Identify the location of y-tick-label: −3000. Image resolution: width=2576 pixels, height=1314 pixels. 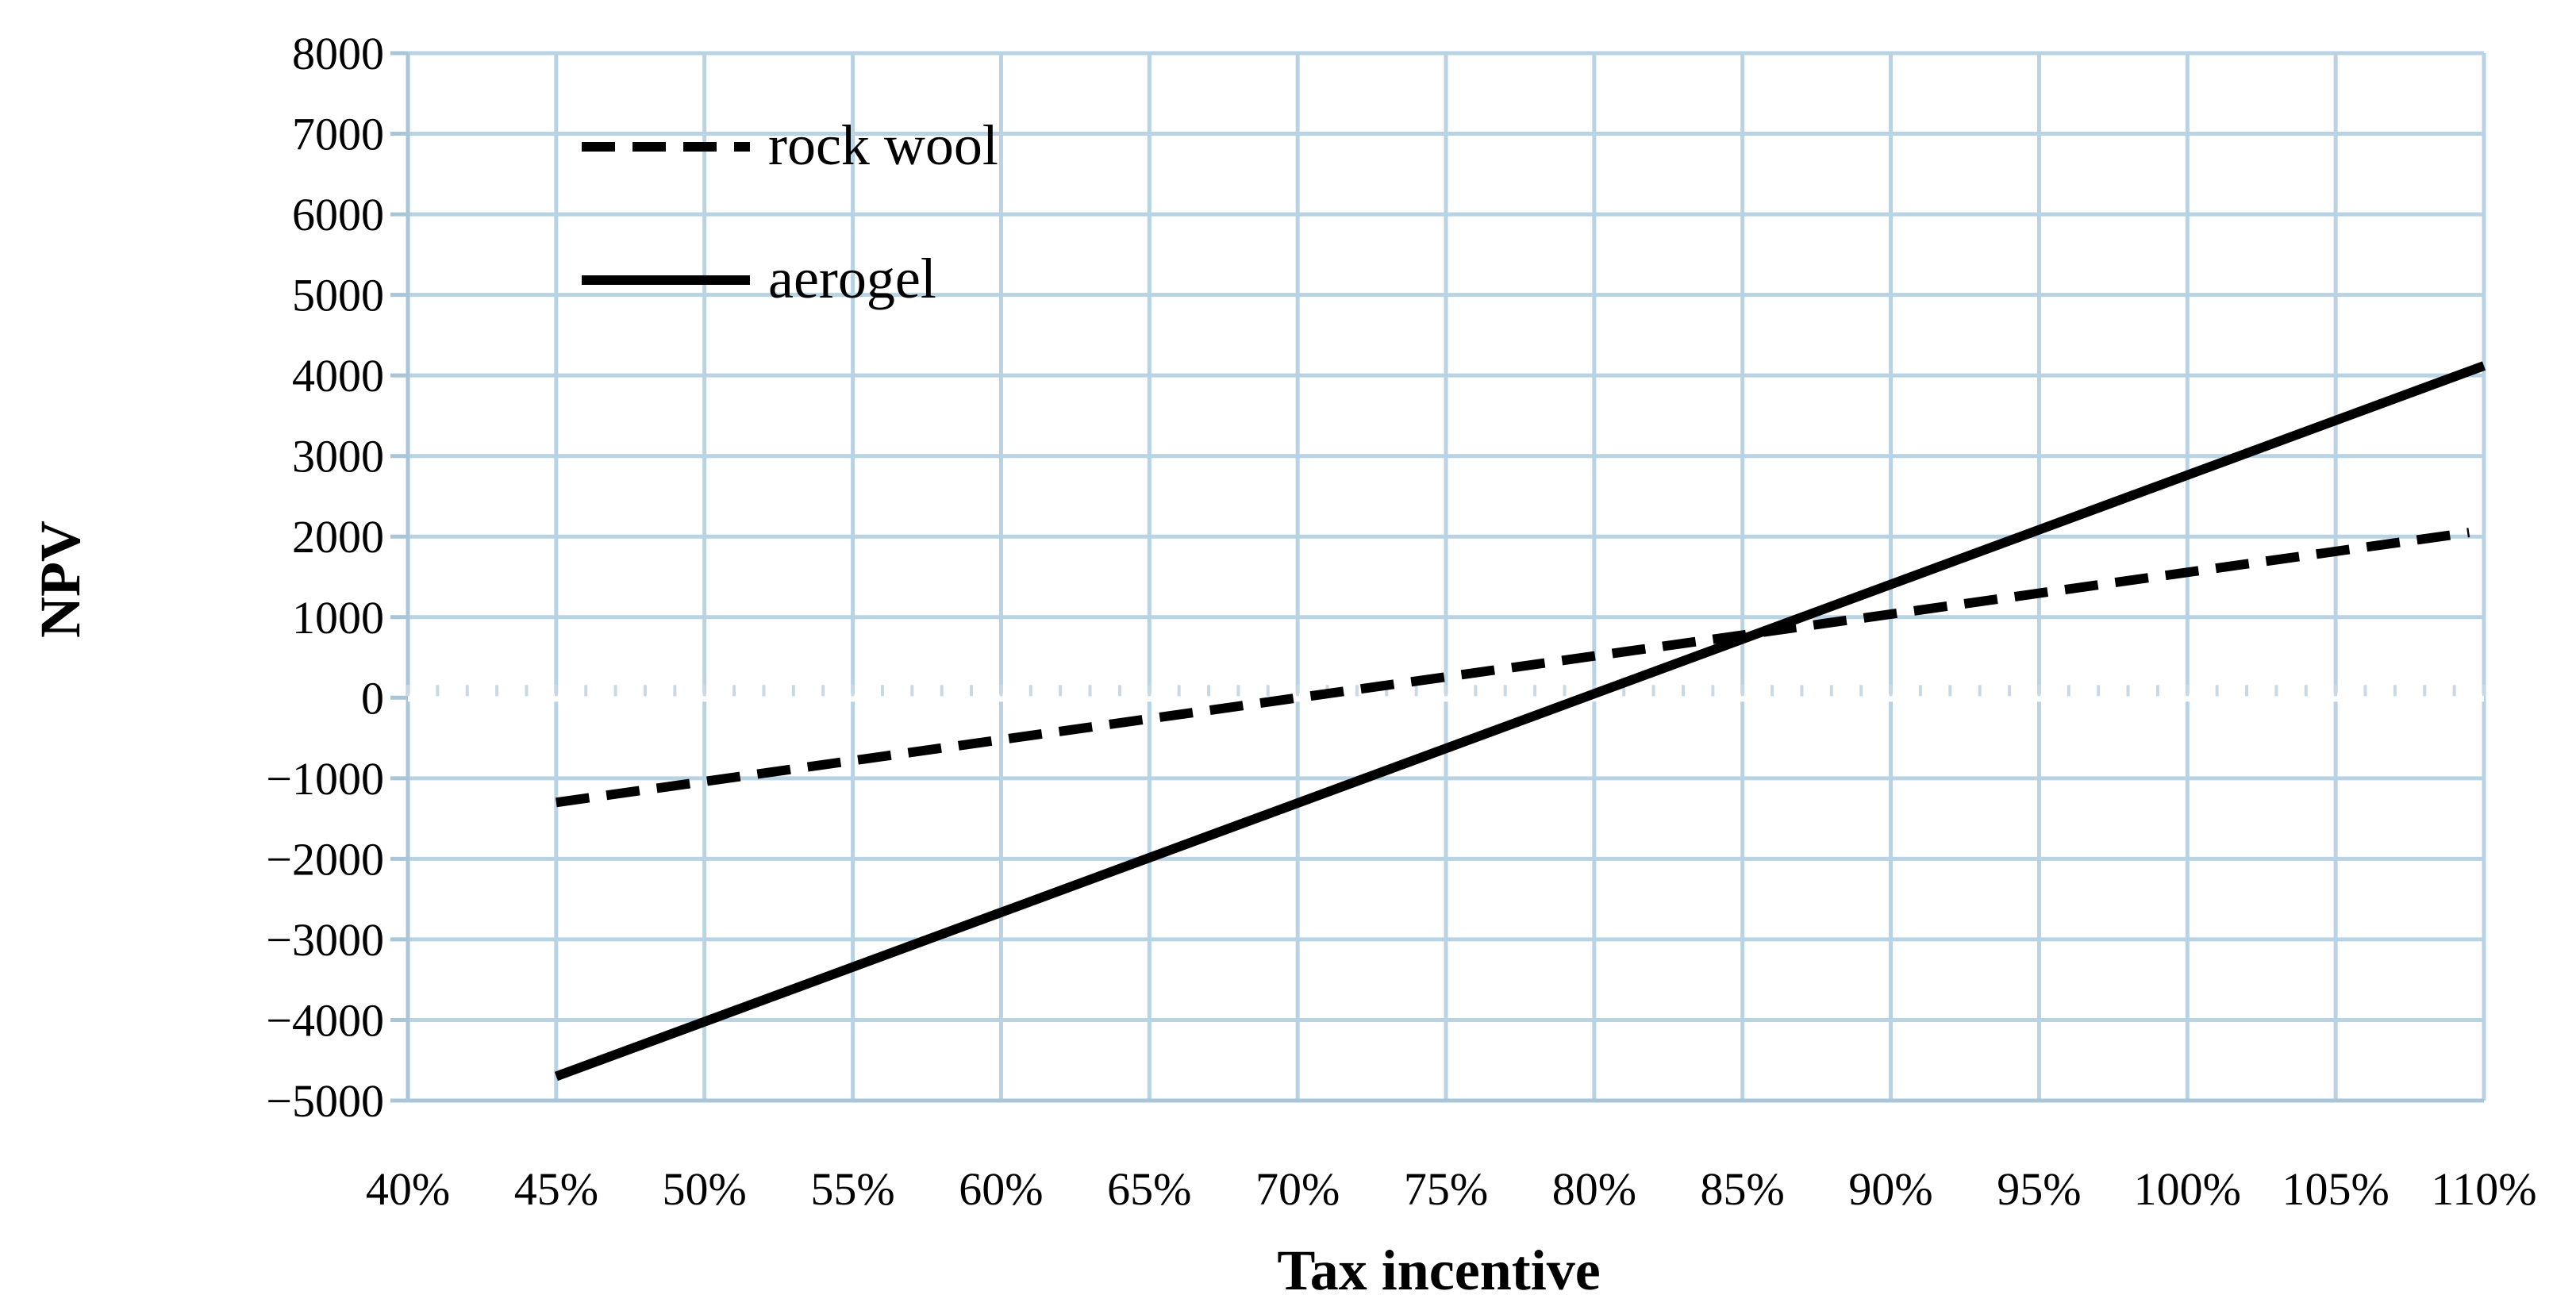
(325, 940).